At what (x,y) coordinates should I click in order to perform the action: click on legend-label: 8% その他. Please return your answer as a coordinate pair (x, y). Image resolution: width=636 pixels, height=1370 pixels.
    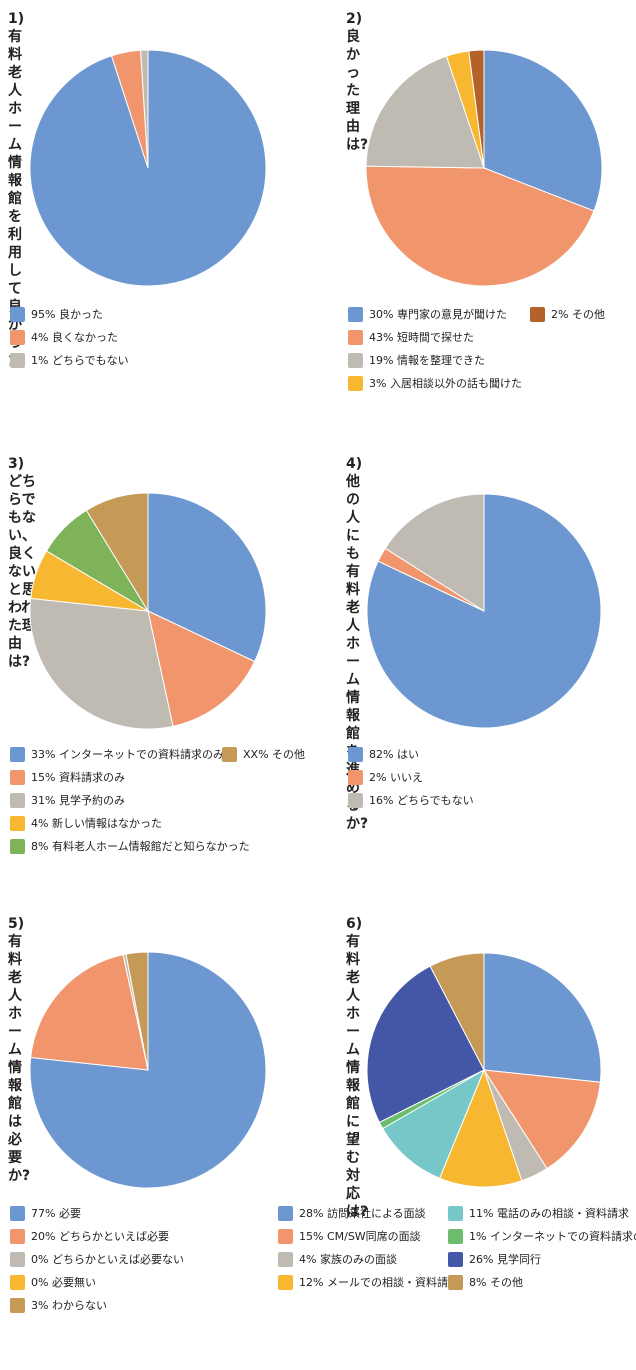
    Looking at the image, I should click on (496, 1282).